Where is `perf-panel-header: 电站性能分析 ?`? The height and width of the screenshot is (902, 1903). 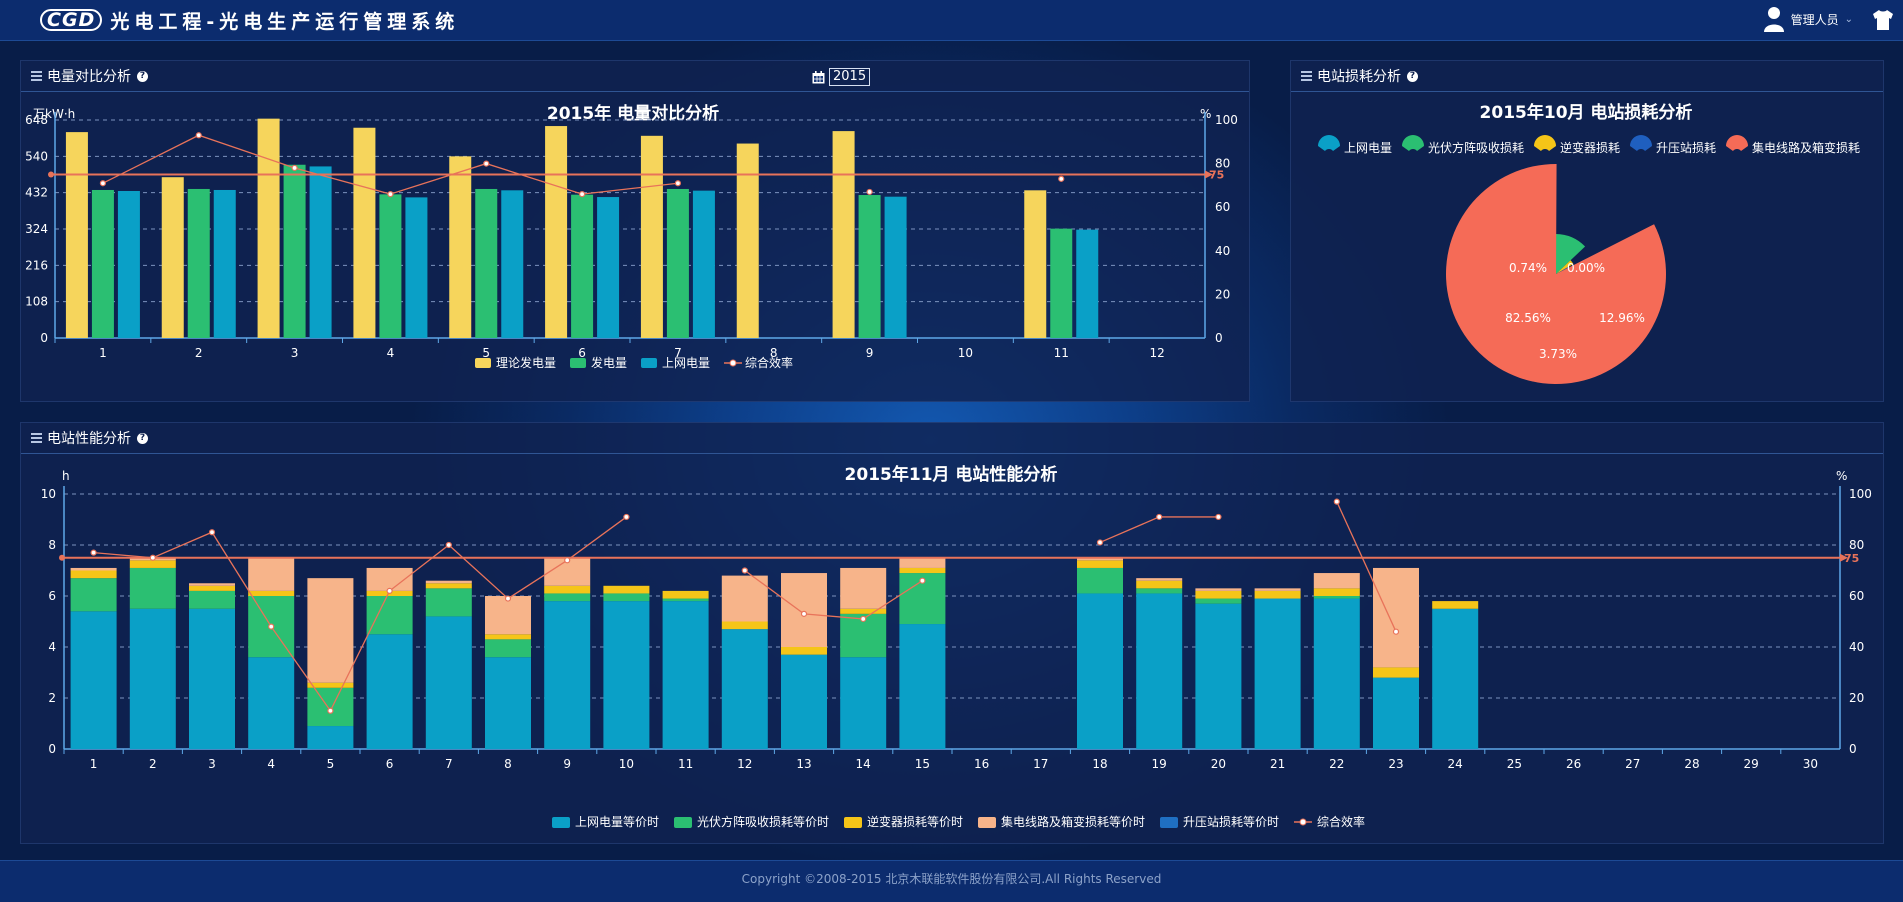 perf-panel-header: 电站性能分析 ? is located at coordinates (952, 438).